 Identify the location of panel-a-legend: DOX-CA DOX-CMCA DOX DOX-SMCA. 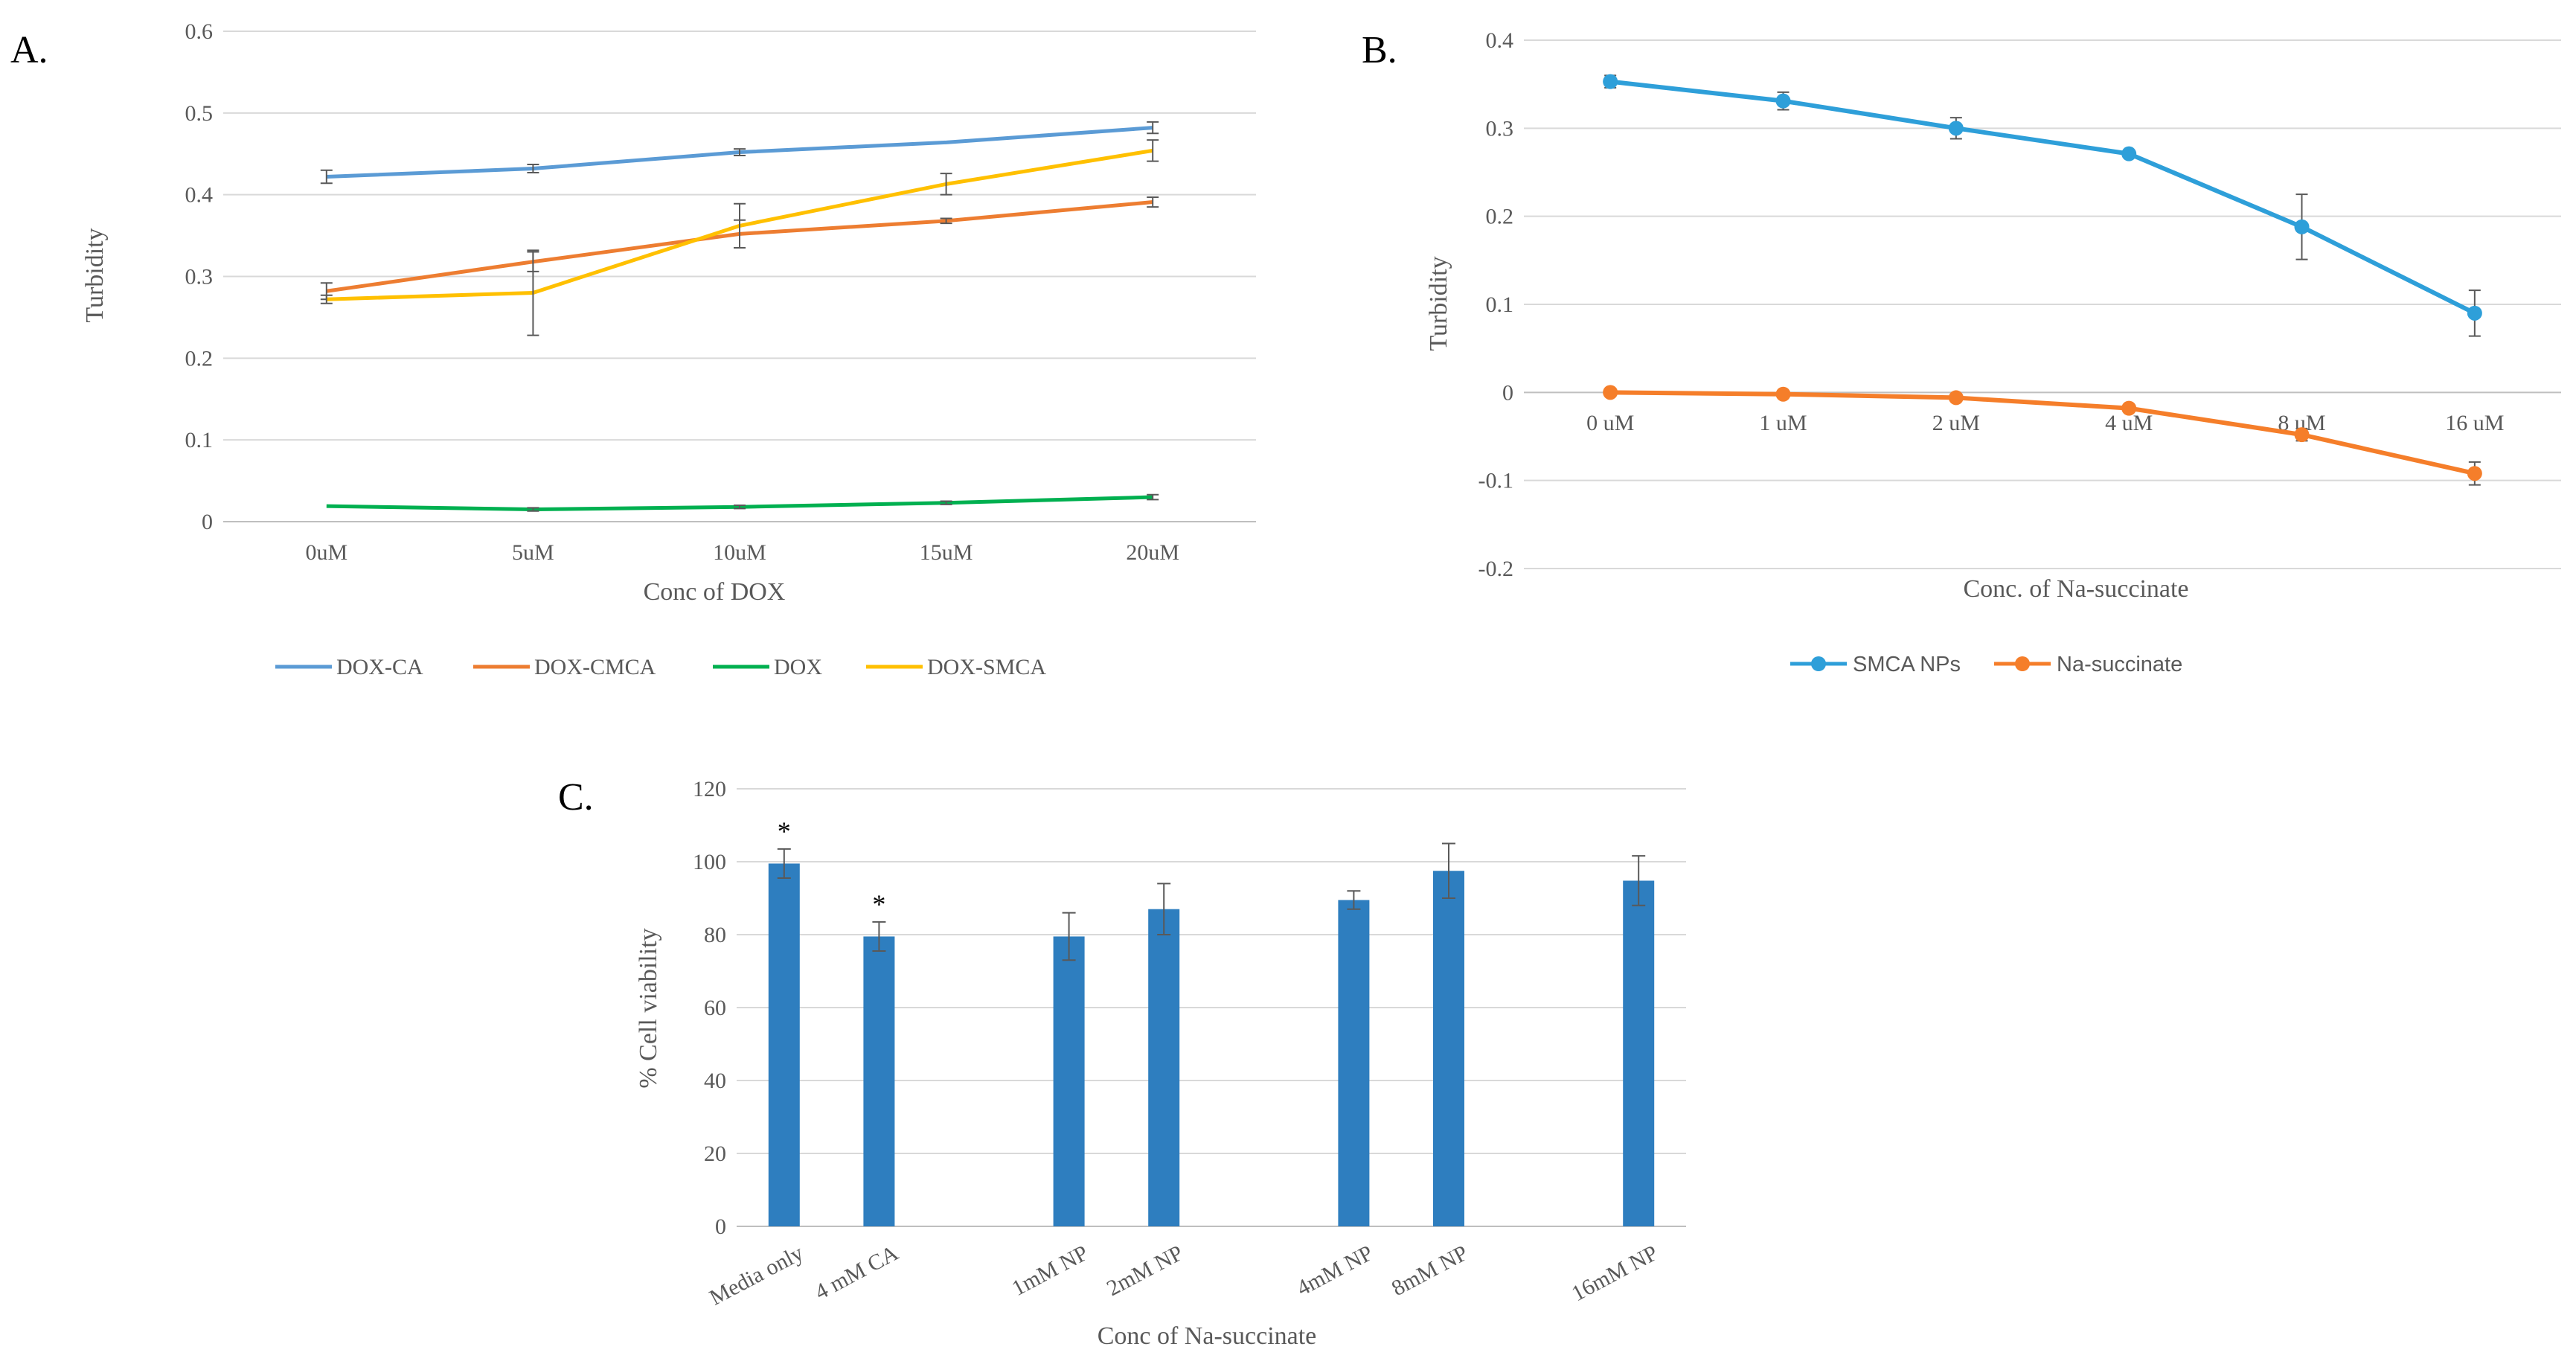
(661, 667).